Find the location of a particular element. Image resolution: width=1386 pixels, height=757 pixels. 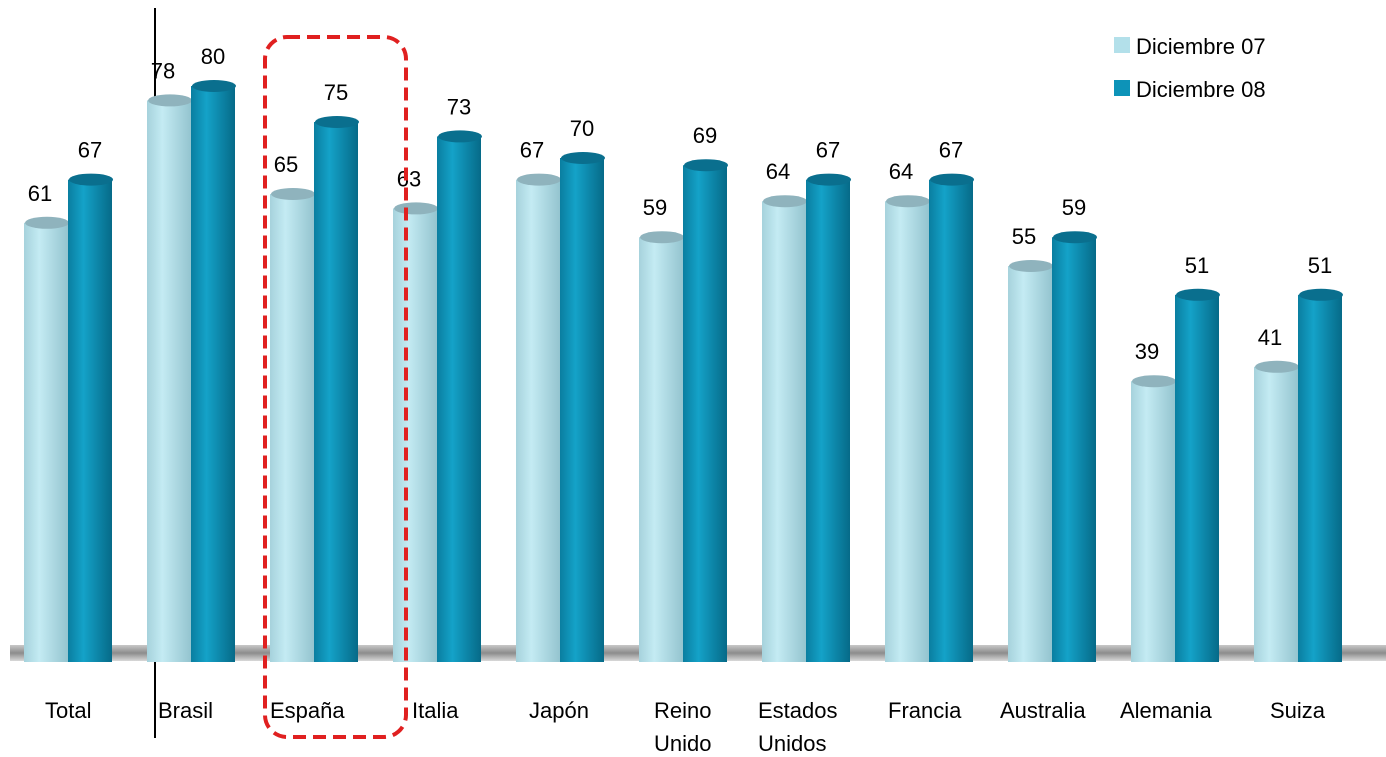

value-label-dic08-7: 67 is located at coordinates (951, 150).